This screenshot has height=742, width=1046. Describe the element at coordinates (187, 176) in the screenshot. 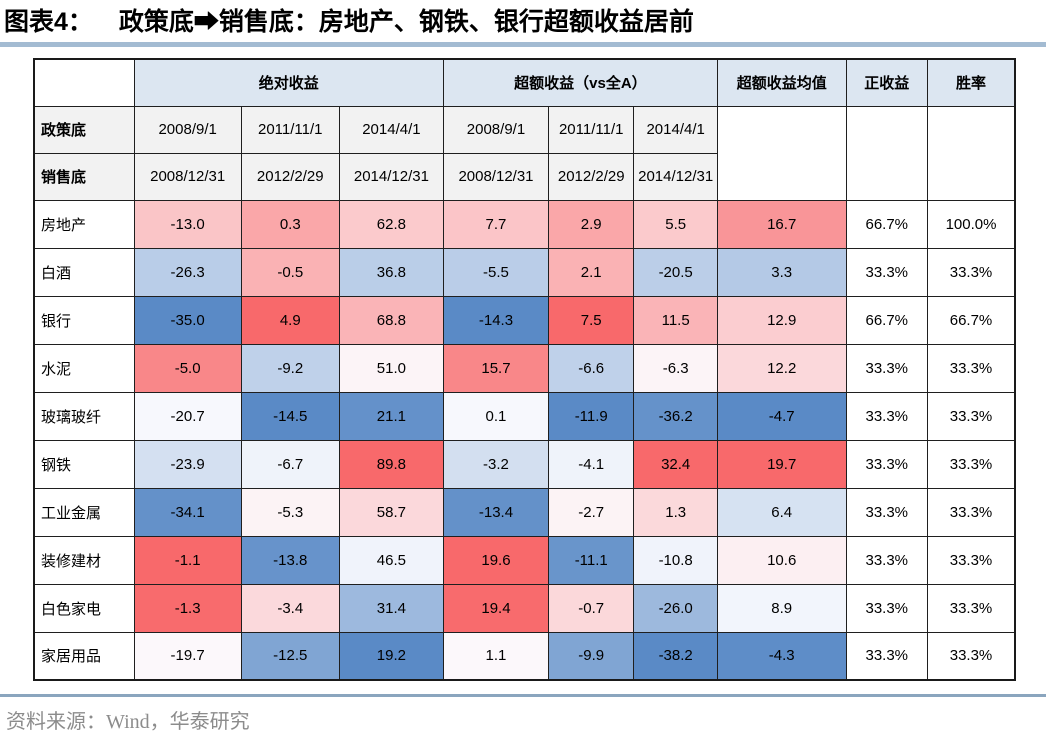

I see `sales-date-cell: 2008/12/31` at that location.